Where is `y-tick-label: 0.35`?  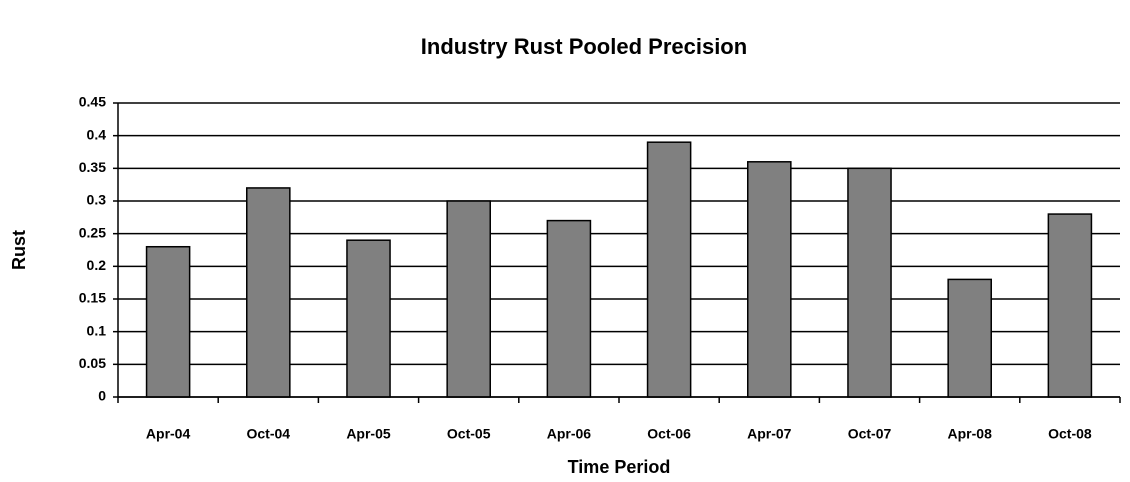
y-tick-label: 0.35 is located at coordinates (92, 167).